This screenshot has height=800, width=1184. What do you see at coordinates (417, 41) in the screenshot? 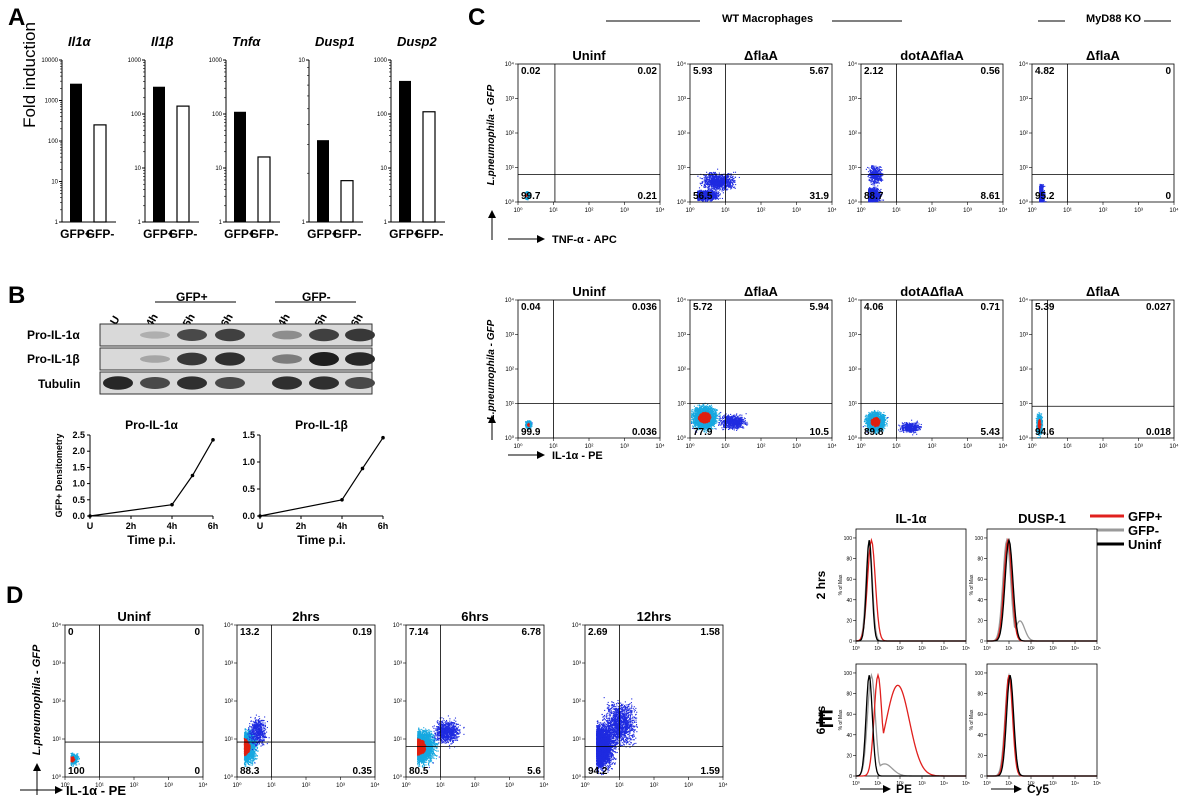
I see `gene-title: Dusp2` at bounding box center [417, 41].